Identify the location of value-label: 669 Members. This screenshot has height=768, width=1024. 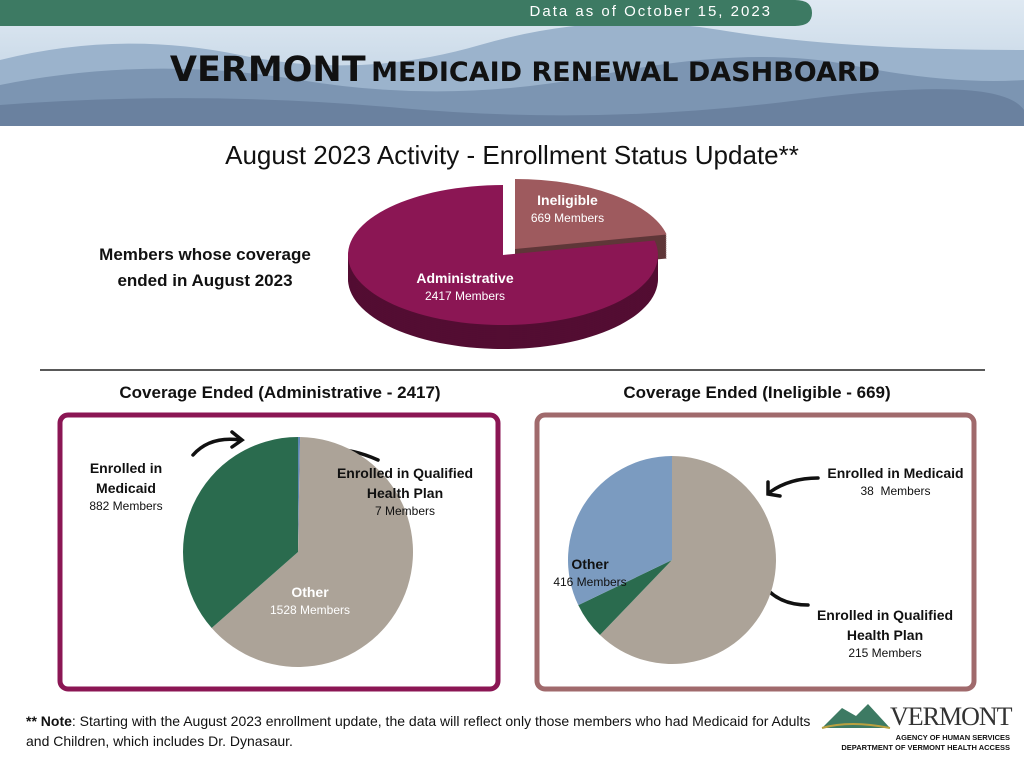
(567, 218).